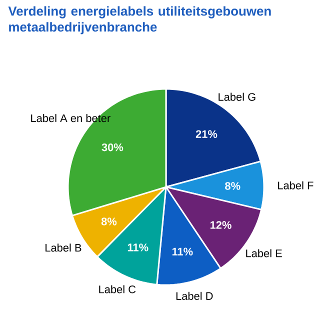  What do you see at coordinates (207, 134) in the screenshot?
I see `data-label: 21%` at bounding box center [207, 134].